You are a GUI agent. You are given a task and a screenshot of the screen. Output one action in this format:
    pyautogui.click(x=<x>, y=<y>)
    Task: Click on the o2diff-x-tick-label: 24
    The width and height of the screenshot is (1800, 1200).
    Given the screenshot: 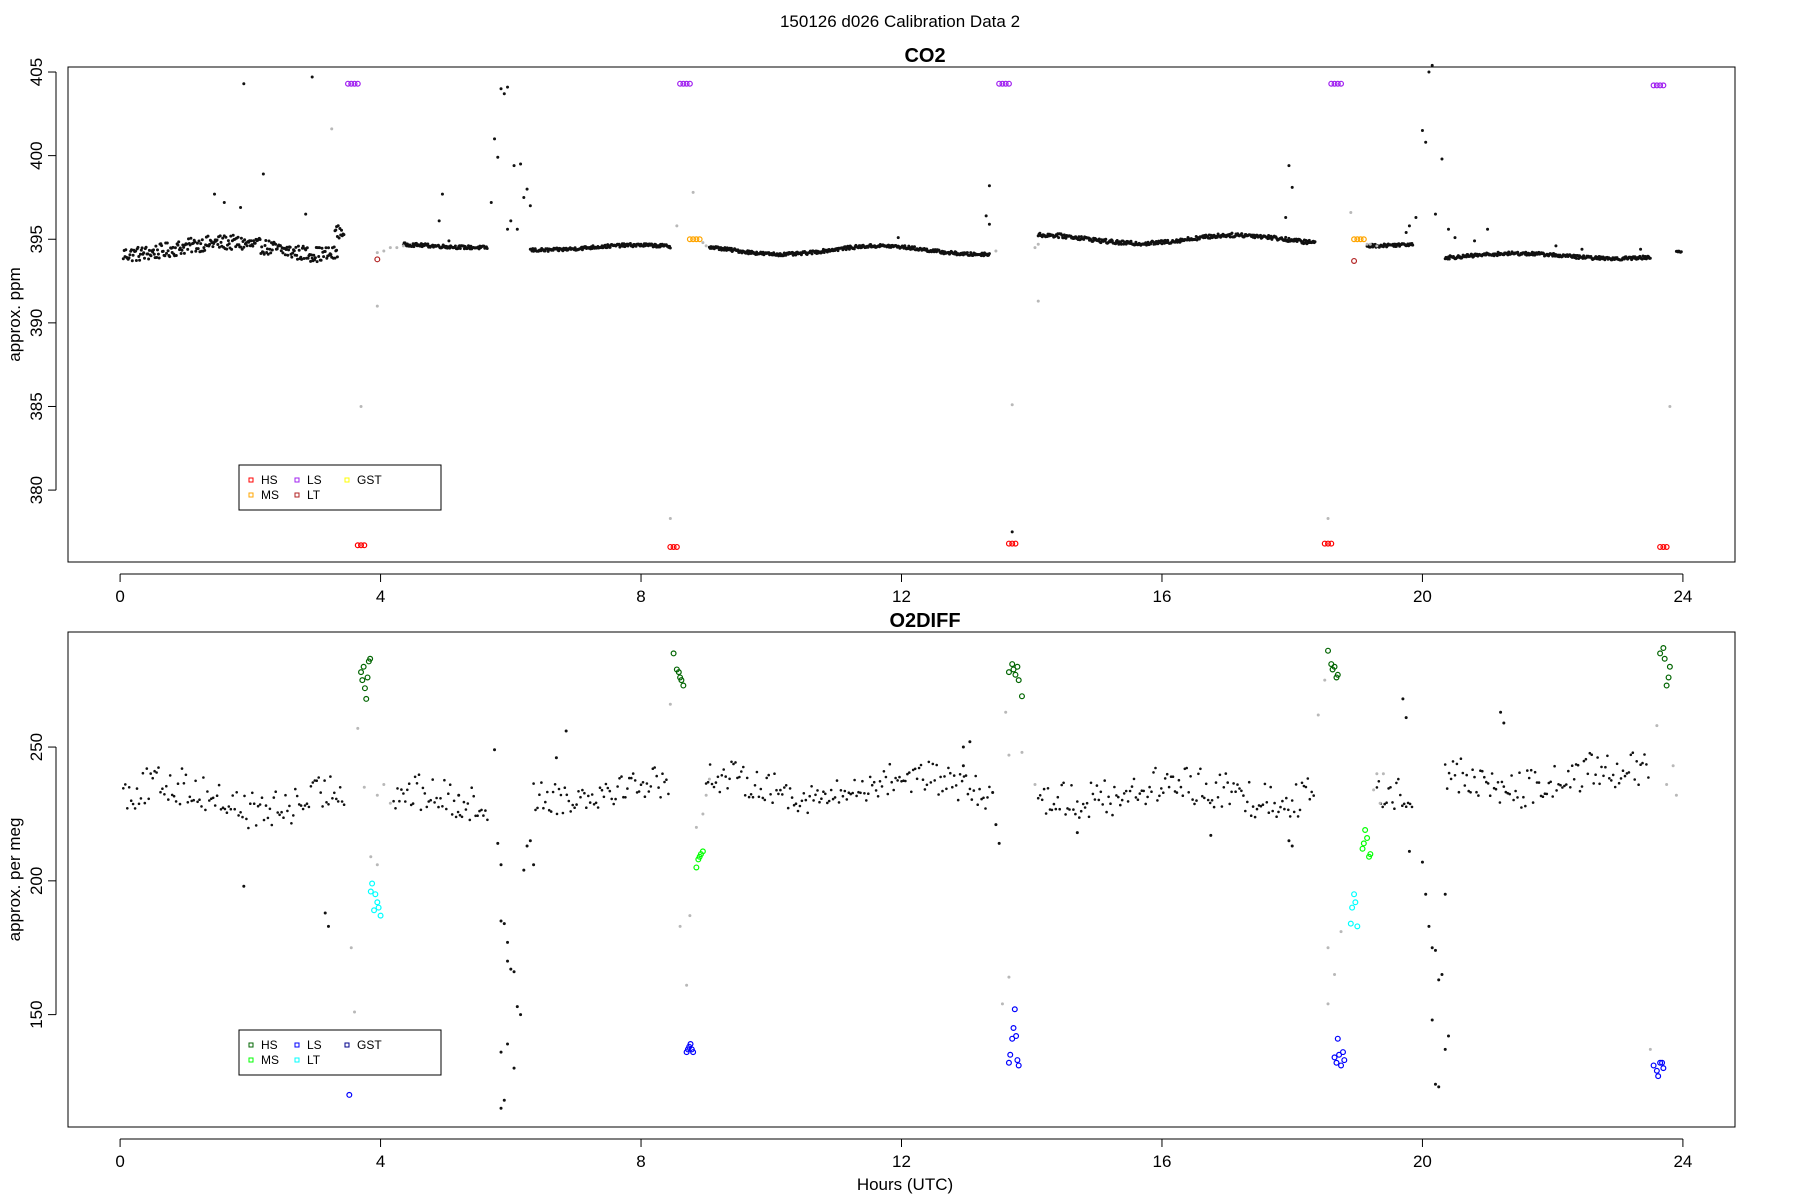 What is the action you would take?
    pyautogui.click(x=1682, y=1161)
    